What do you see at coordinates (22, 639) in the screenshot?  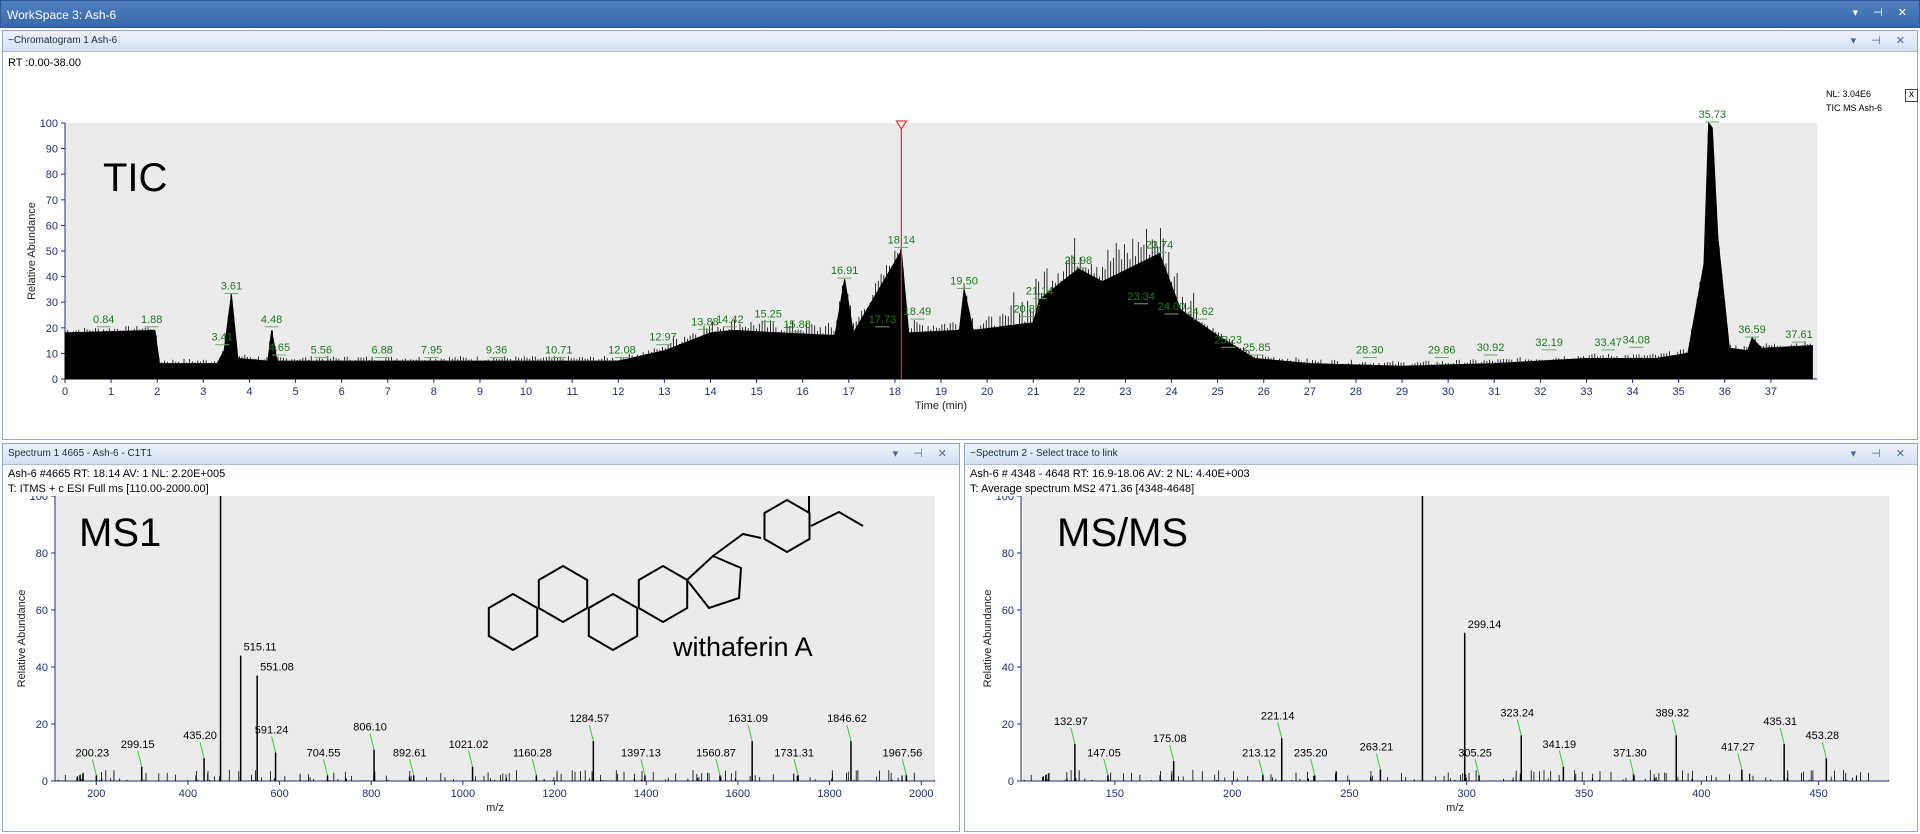 I see `spectrum1-y-axis-label: Relative Abundance` at bounding box center [22, 639].